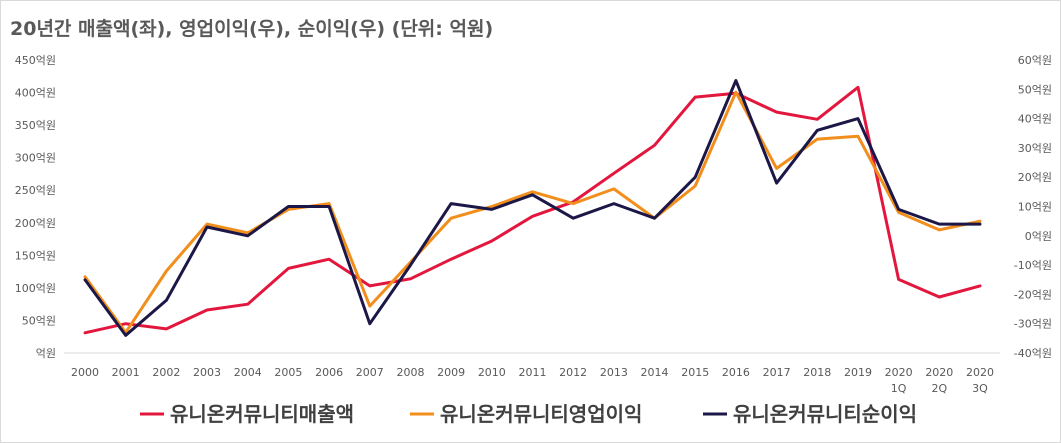 The height and width of the screenshot is (443, 1061). I want to click on legend-item-3: 유니온커뮤니티순이익, so click(810, 414).